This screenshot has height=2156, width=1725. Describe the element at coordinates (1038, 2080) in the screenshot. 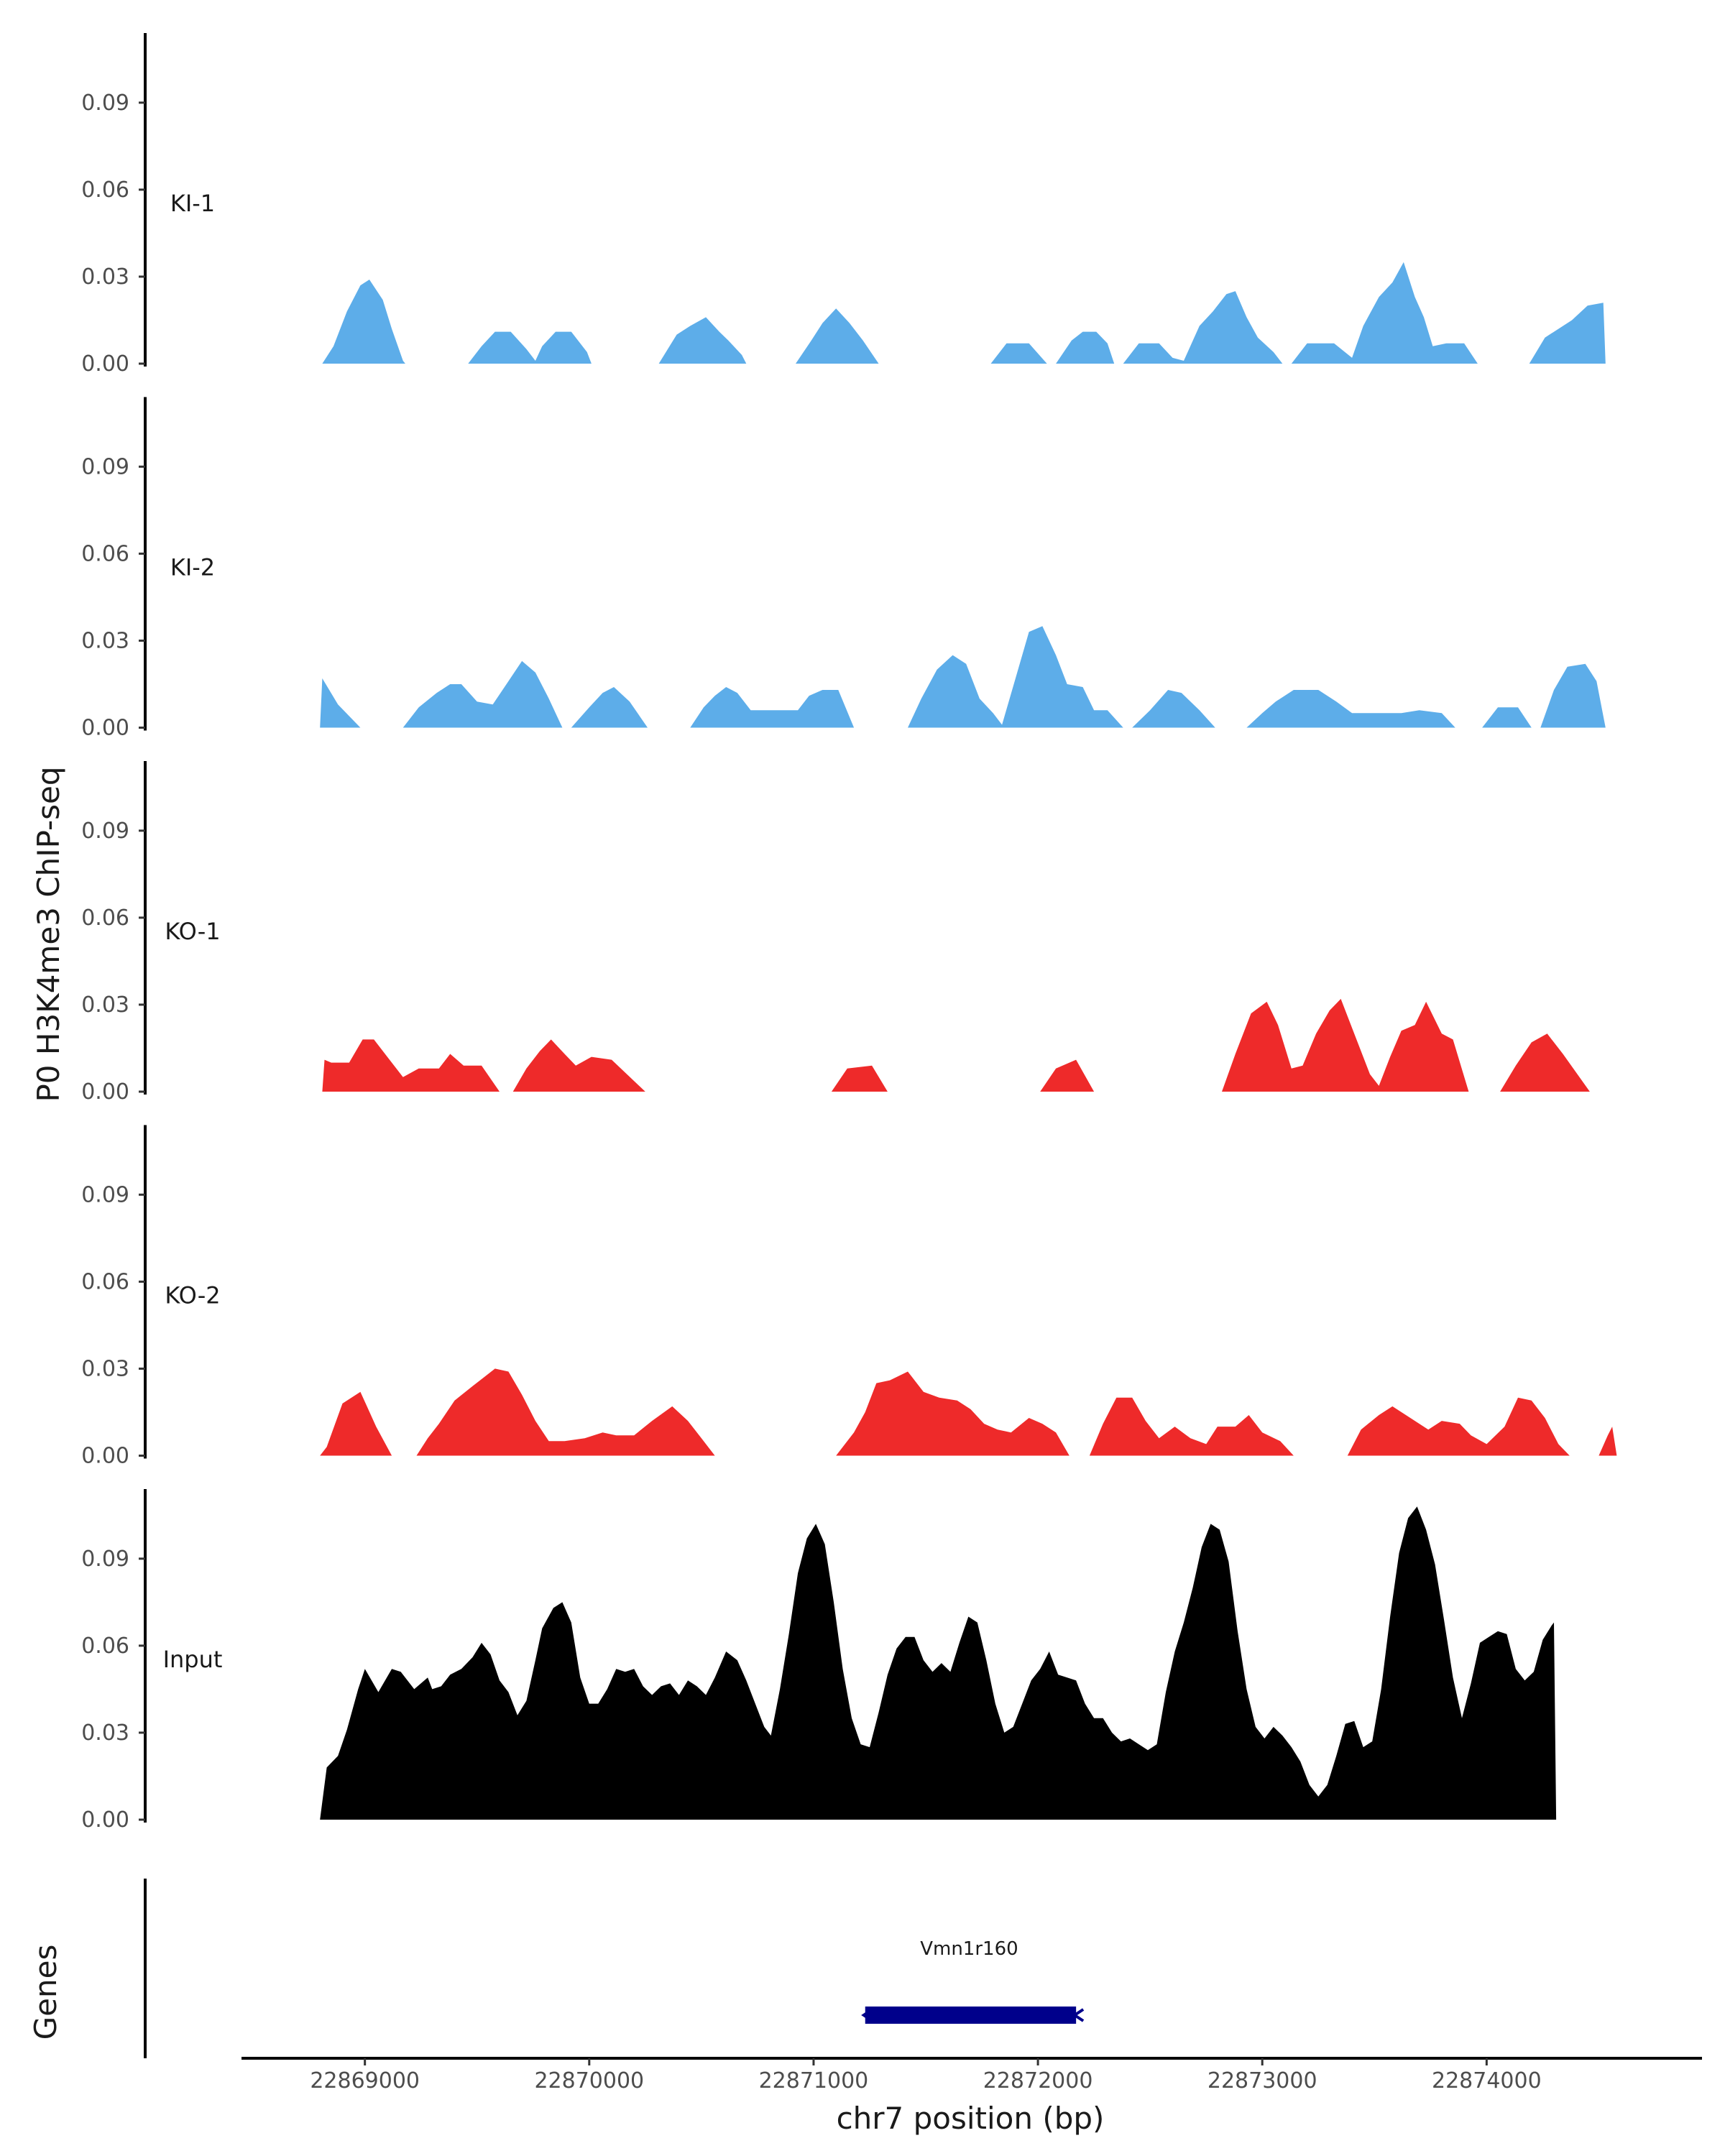

I see `x-tick-label: 22872000` at that location.